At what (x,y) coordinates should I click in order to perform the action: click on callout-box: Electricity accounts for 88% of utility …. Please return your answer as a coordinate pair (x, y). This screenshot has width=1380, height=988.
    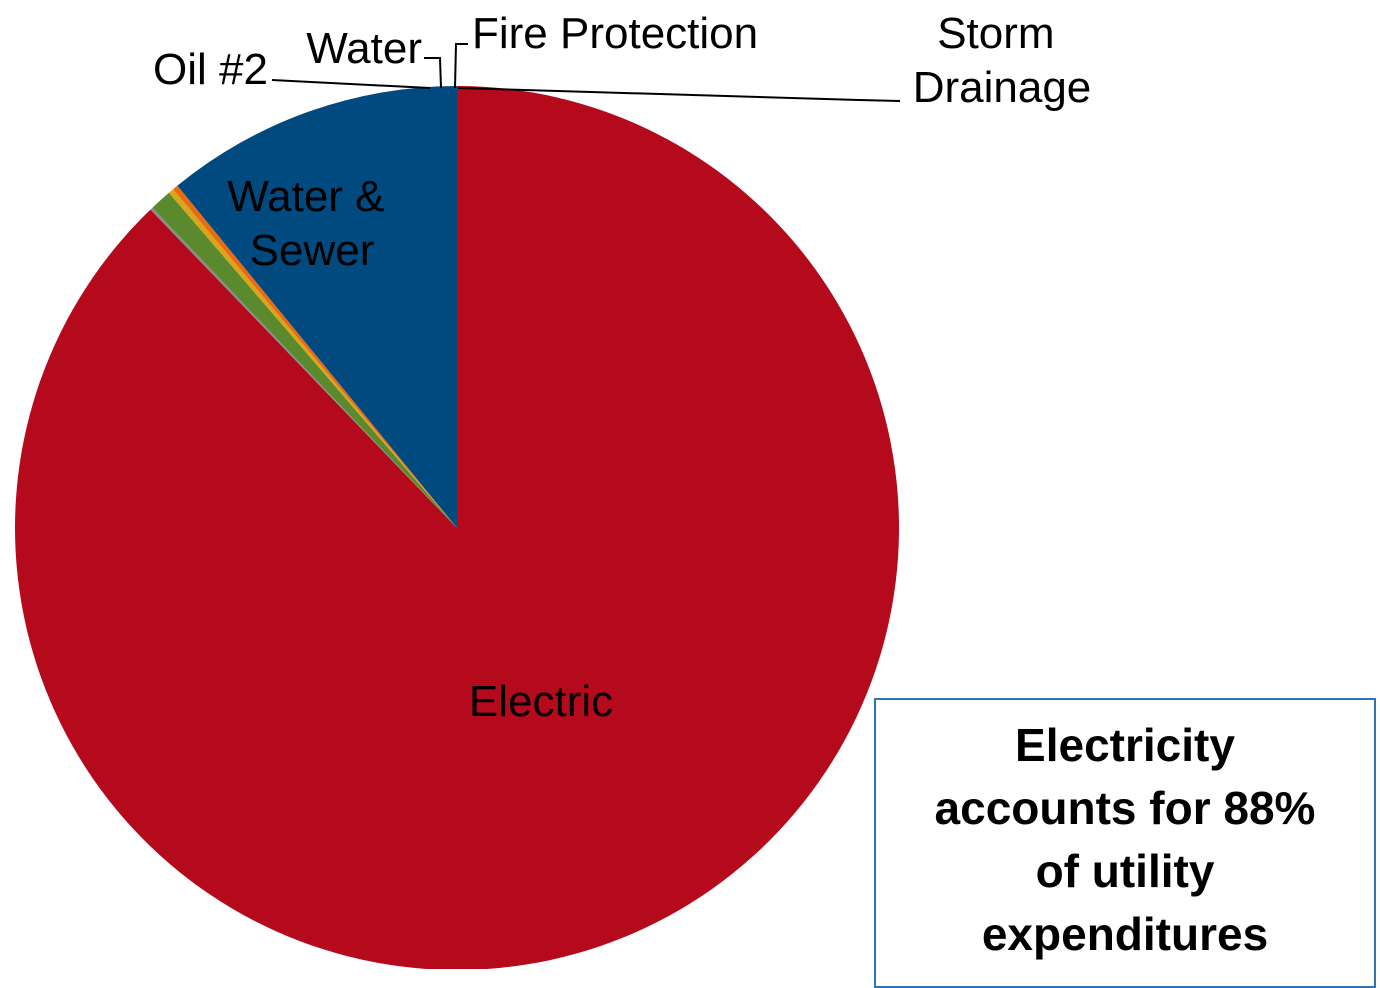
    Looking at the image, I should click on (1125, 843).